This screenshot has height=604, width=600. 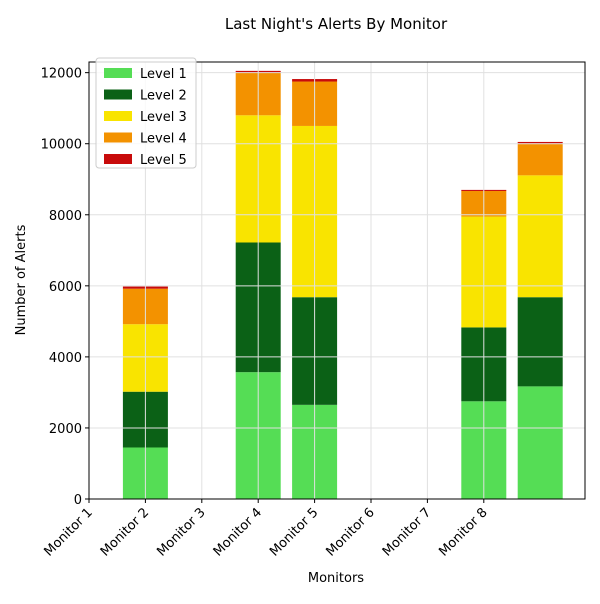 I want to click on y-tick-label: 10000, so click(x=61, y=145).